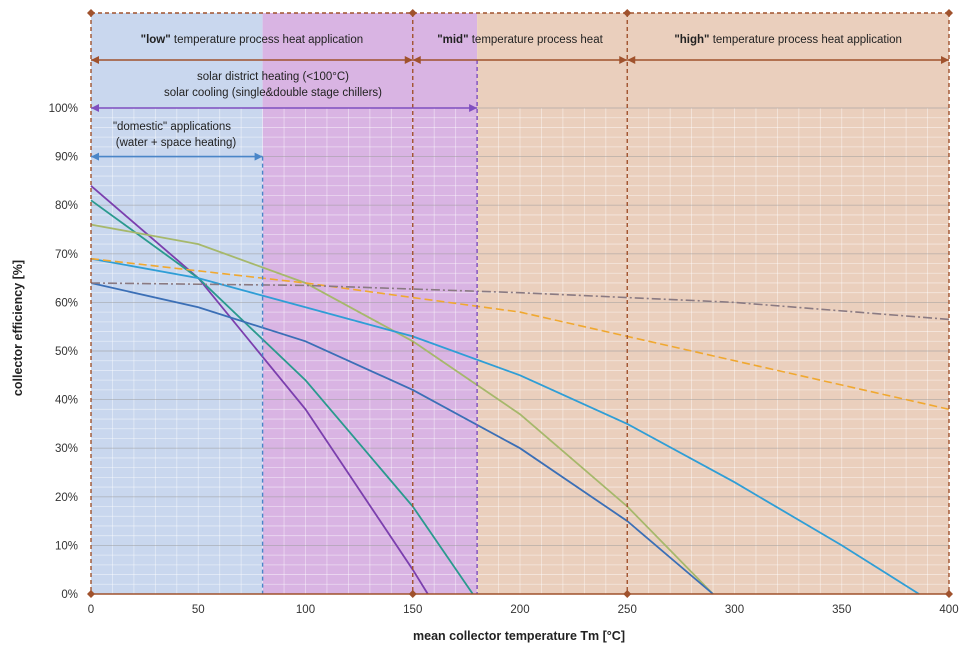 Image resolution: width=961 pixels, height=655 pixels. Describe the element at coordinates (412, 610) in the screenshot. I see `x-tick-label: 150` at that location.